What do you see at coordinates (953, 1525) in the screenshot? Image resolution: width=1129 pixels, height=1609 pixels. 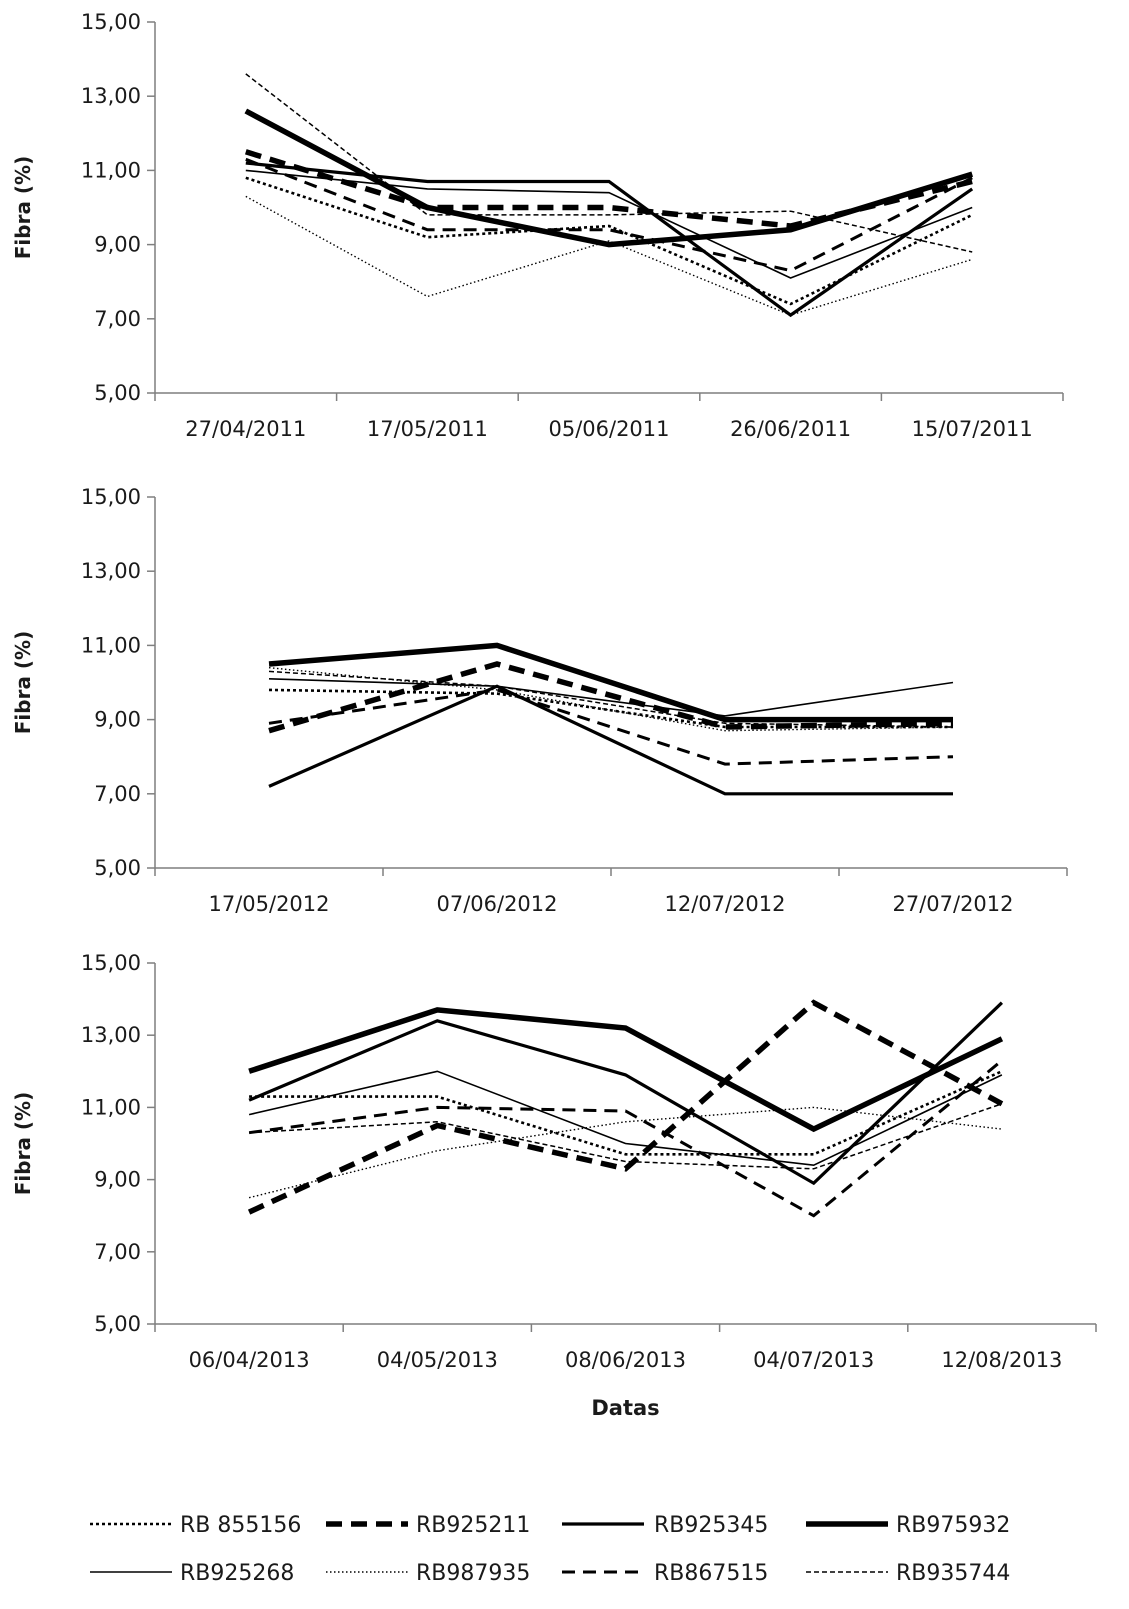 I see `legend-label: RB975932` at bounding box center [953, 1525].